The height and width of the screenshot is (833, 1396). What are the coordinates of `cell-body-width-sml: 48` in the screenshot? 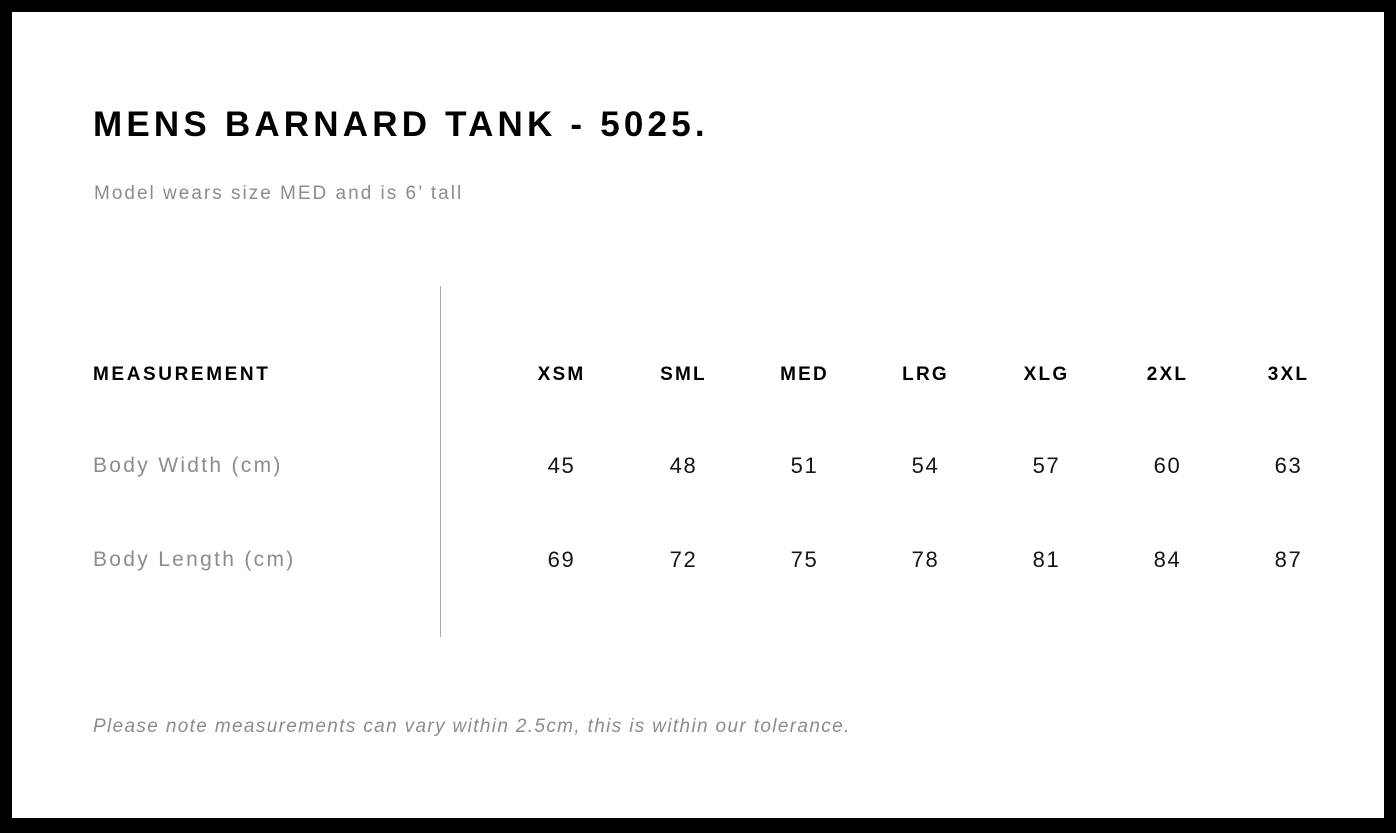 It's located at (683, 465).